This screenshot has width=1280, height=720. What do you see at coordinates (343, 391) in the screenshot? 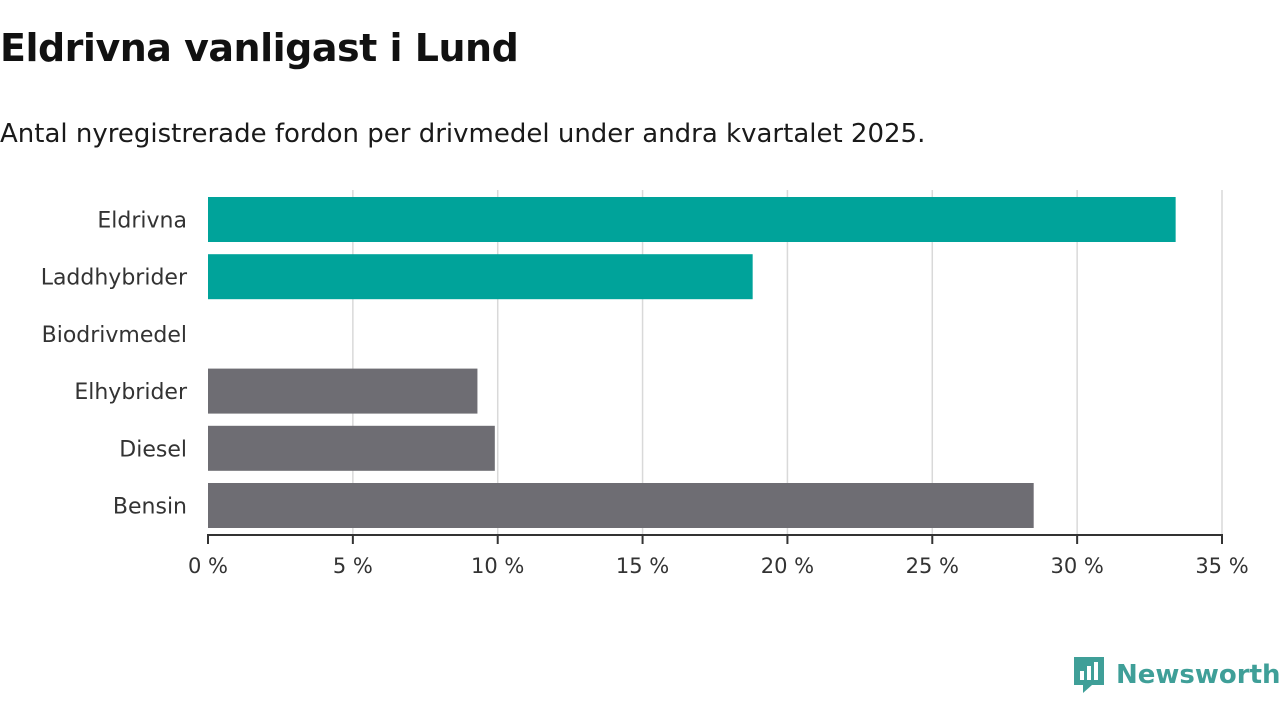
I see `bar-elhybrider` at bounding box center [343, 391].